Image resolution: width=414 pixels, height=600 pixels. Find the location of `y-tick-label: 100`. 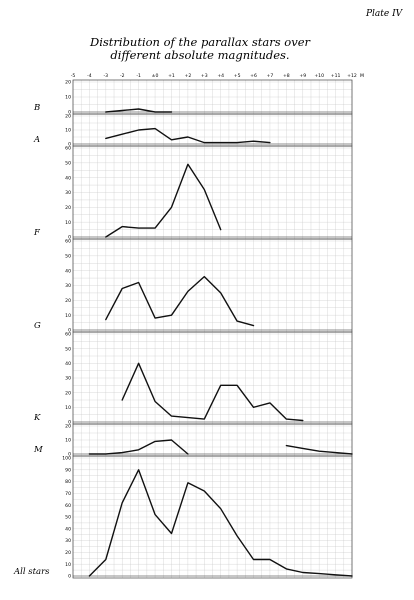

y-tick-label: 100 is located at coordinates (66, 459).